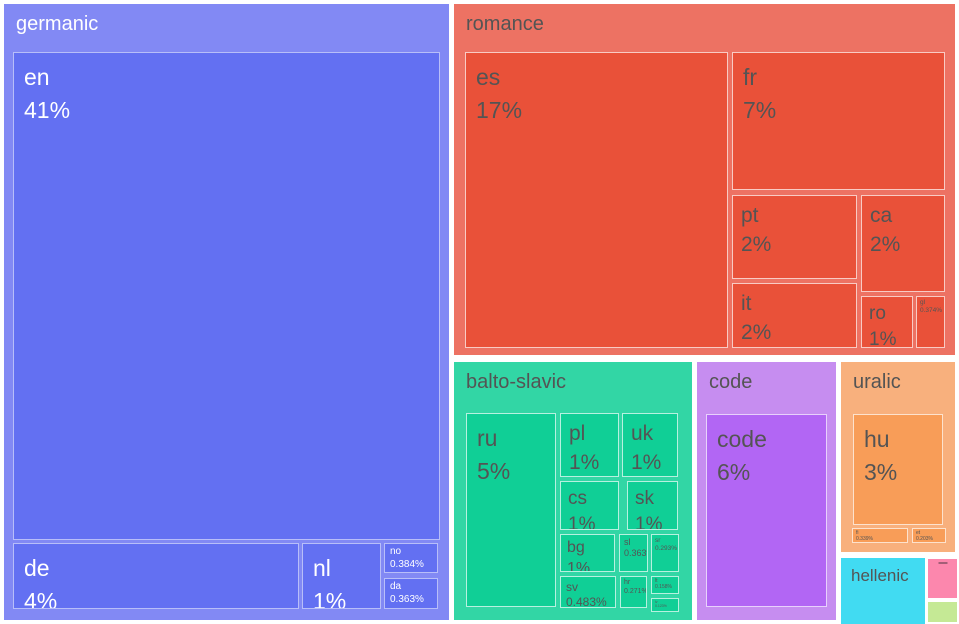 The width and height of the screenshot is (959, 624). What do you see at coordinates (857, 533) in the screenshot?
I see `cell-fi-code: fi` at bounding box center [857, 533].